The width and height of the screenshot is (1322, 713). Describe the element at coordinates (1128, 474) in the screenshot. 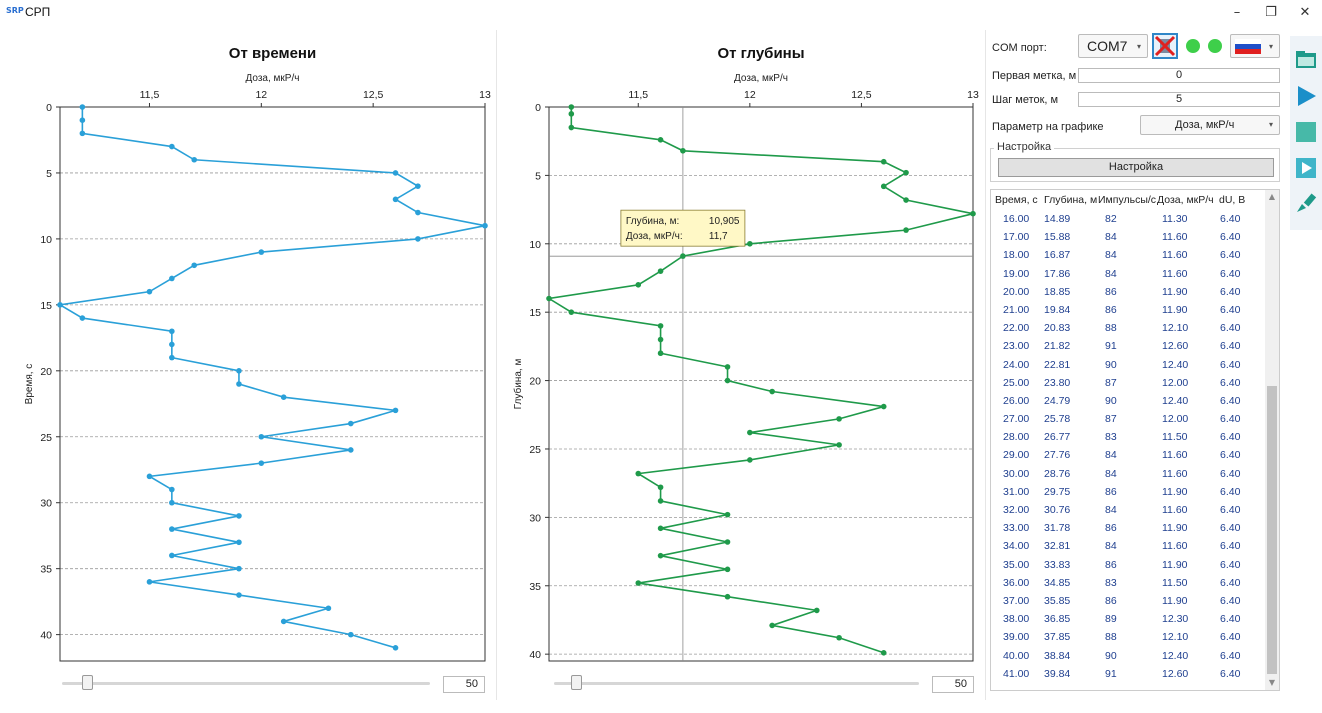

I see `table-row: 30.00 28.76 84 11.60 6.40` at that location.